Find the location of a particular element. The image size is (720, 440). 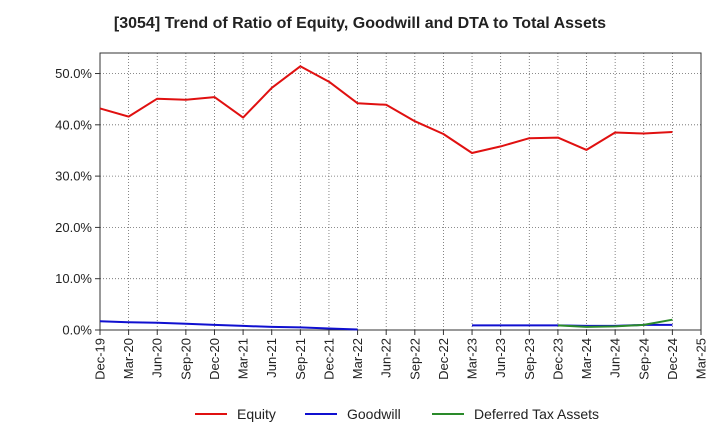

x-tick-label: Dec-19 is located at coordinates (100, 359).